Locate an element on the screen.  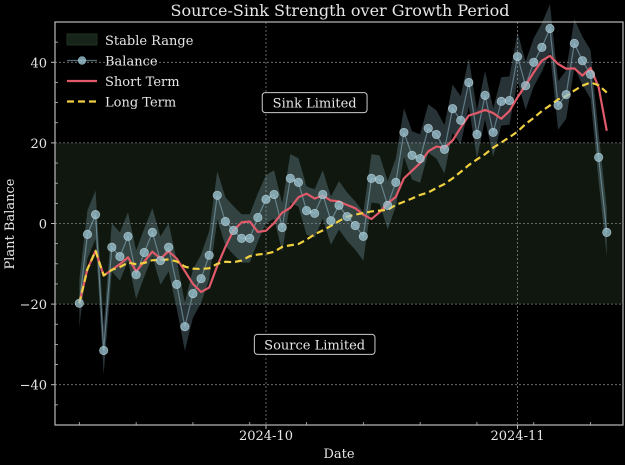
y-tick-label: 20 is located at coordinates (38, 144).